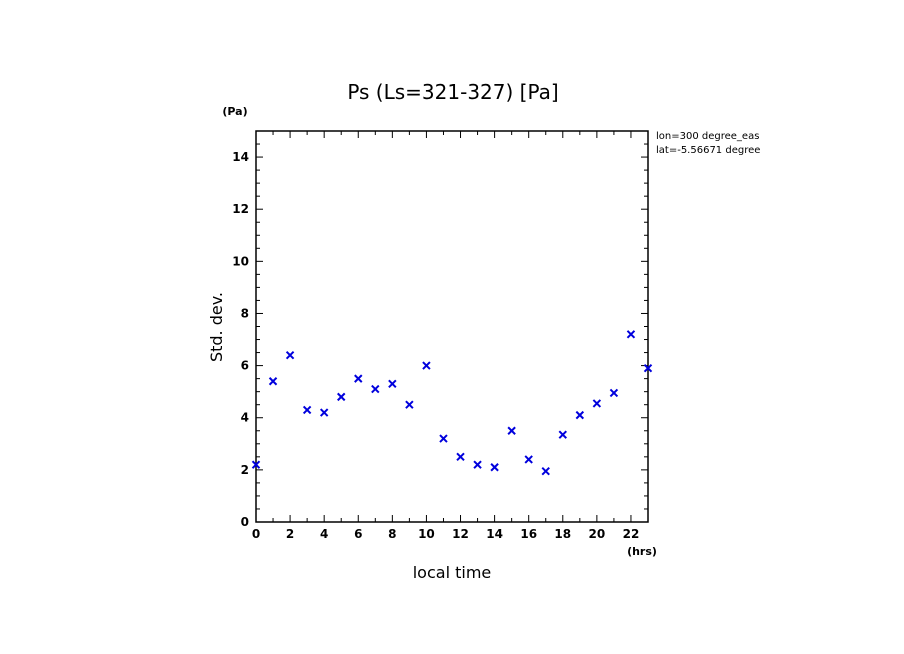 The image size is (904, 654). I want to click on y-tick-label: 12, so click(240, 209).